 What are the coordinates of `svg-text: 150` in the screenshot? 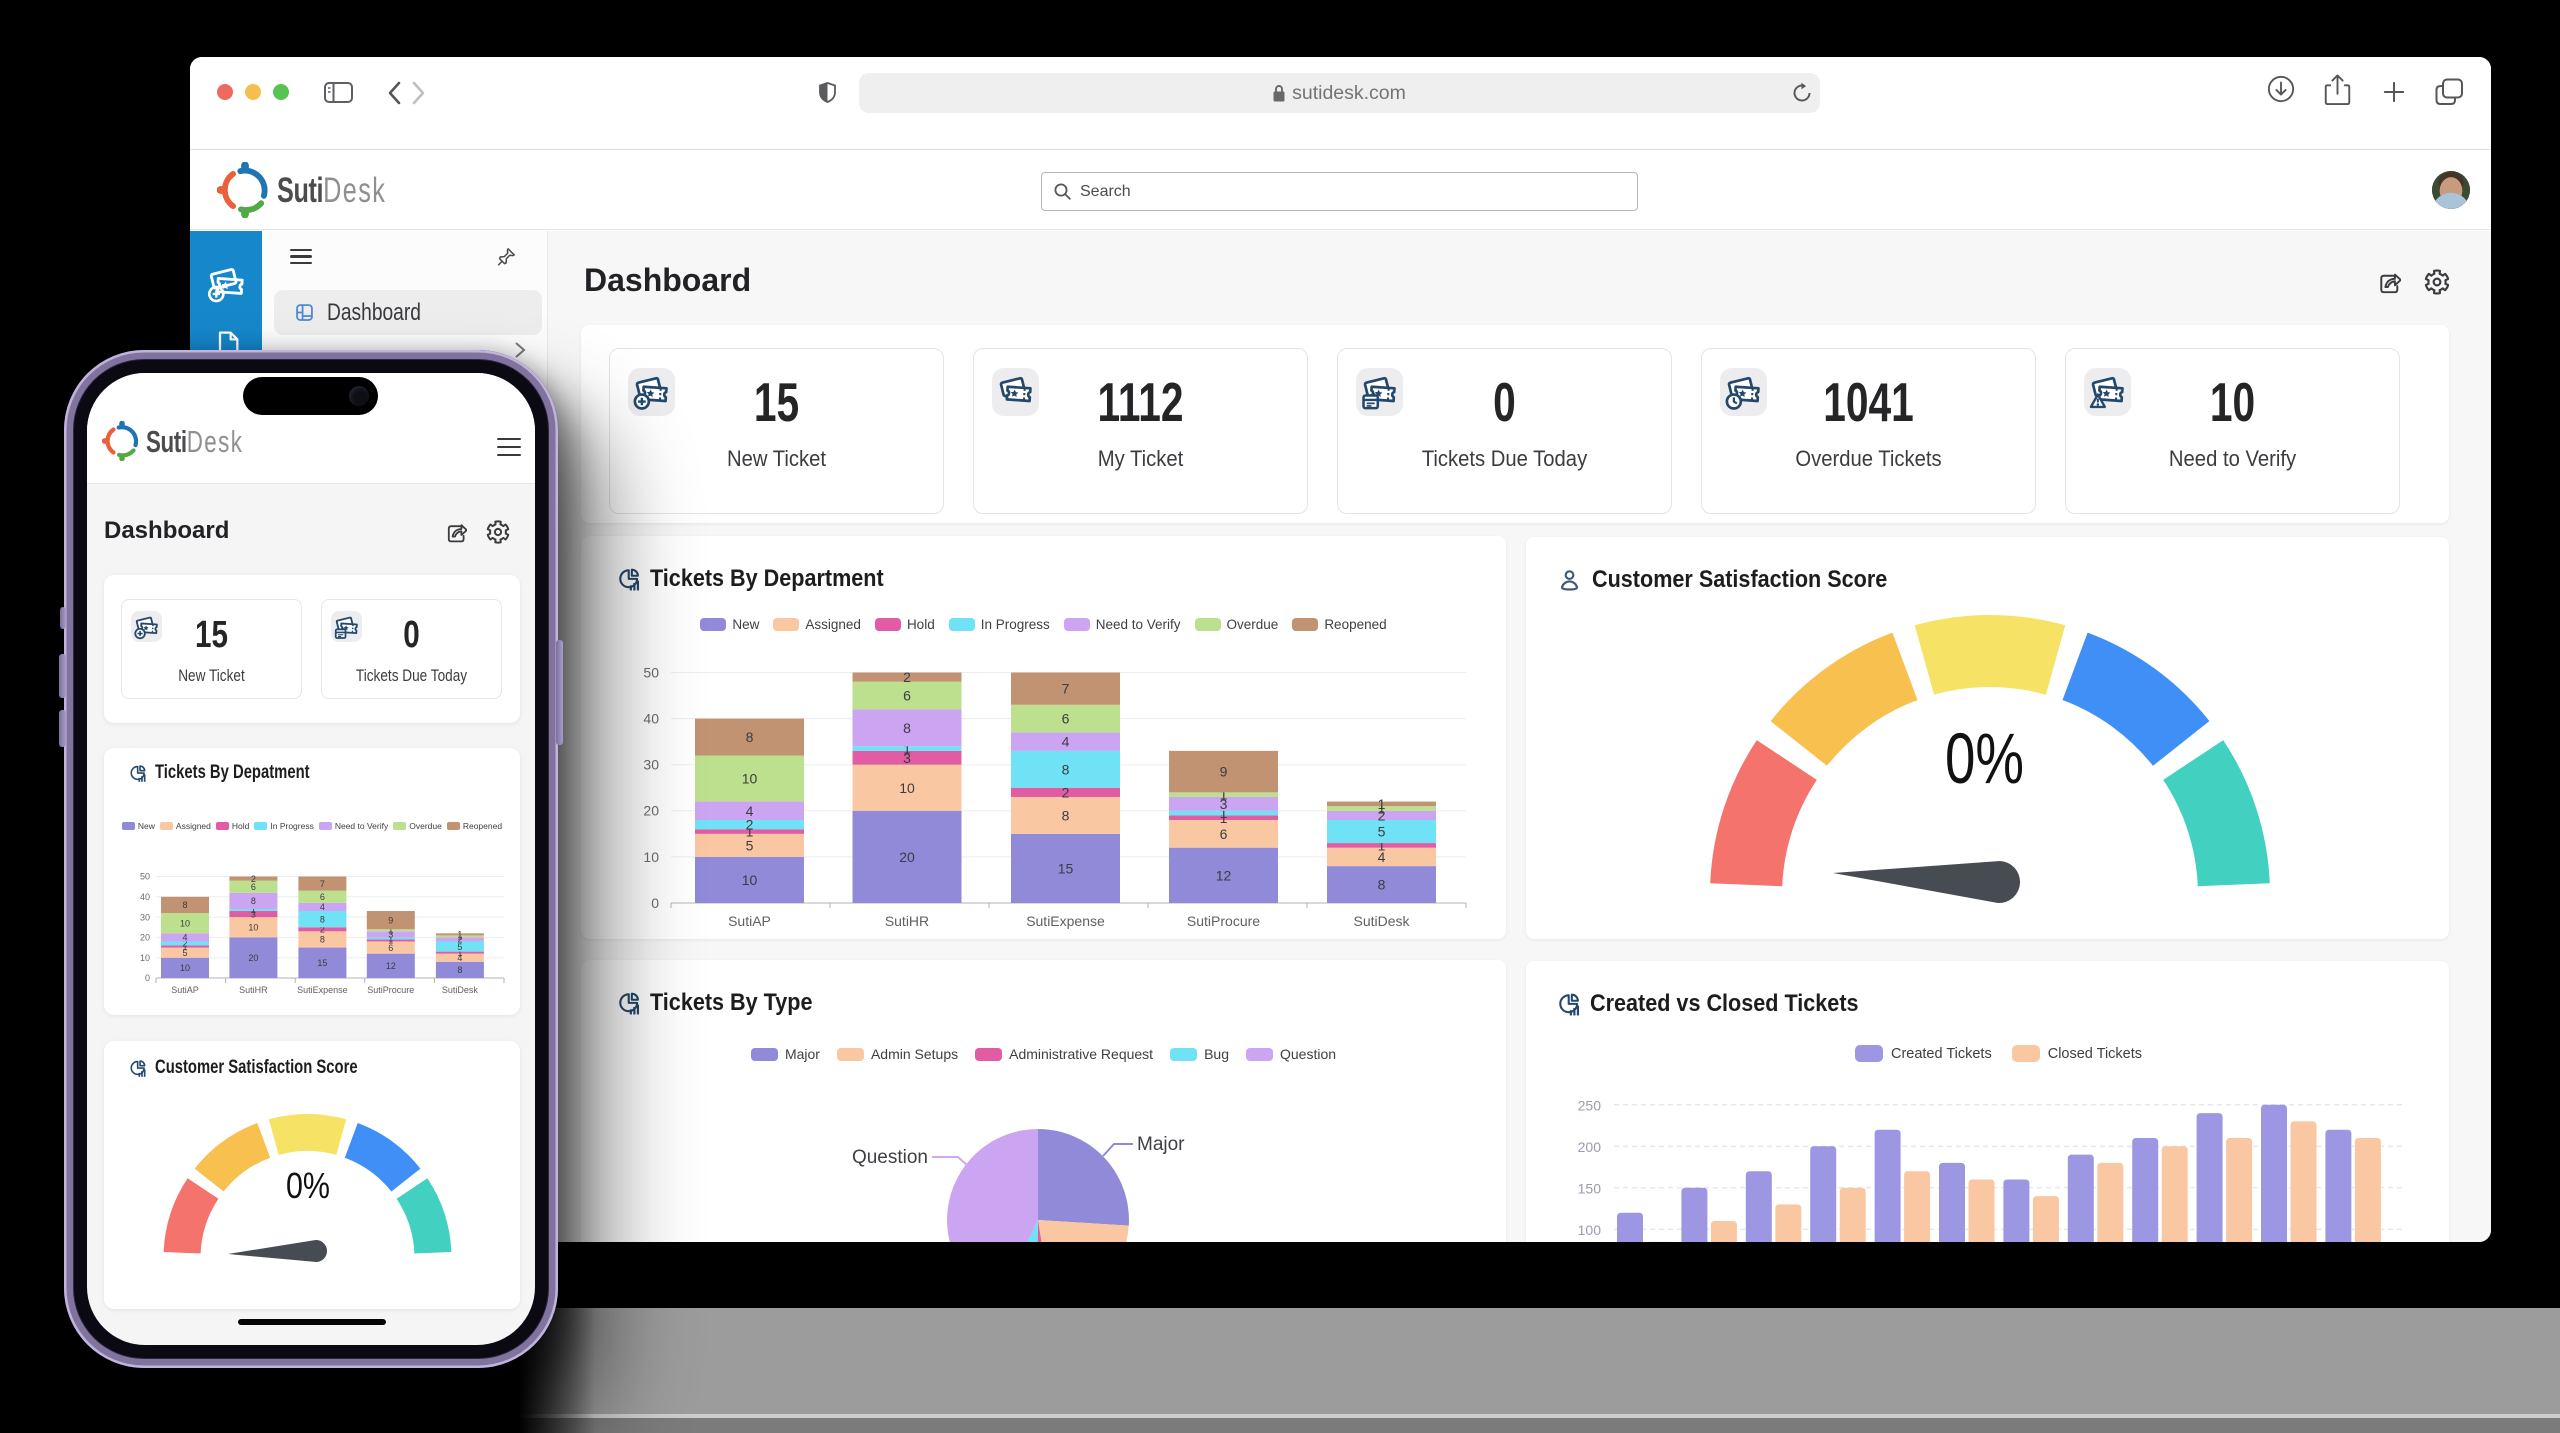 It's located at (1590, 1188).